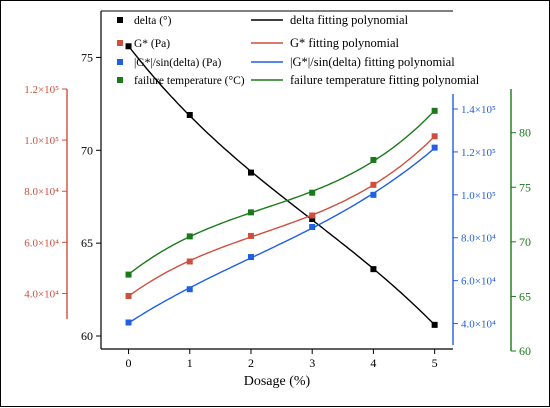  Describe the element at coordinates (189, 81) in the screenshot. I see `legend-label: failure temperature (°C)` at that location.